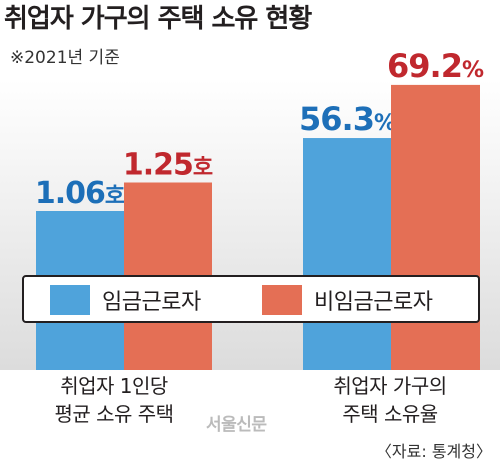  Describe the element at coordinates (158, 19) in the screenshot. I see `chart-title: 취업자 가구의 주택 소유 현황` at that location.